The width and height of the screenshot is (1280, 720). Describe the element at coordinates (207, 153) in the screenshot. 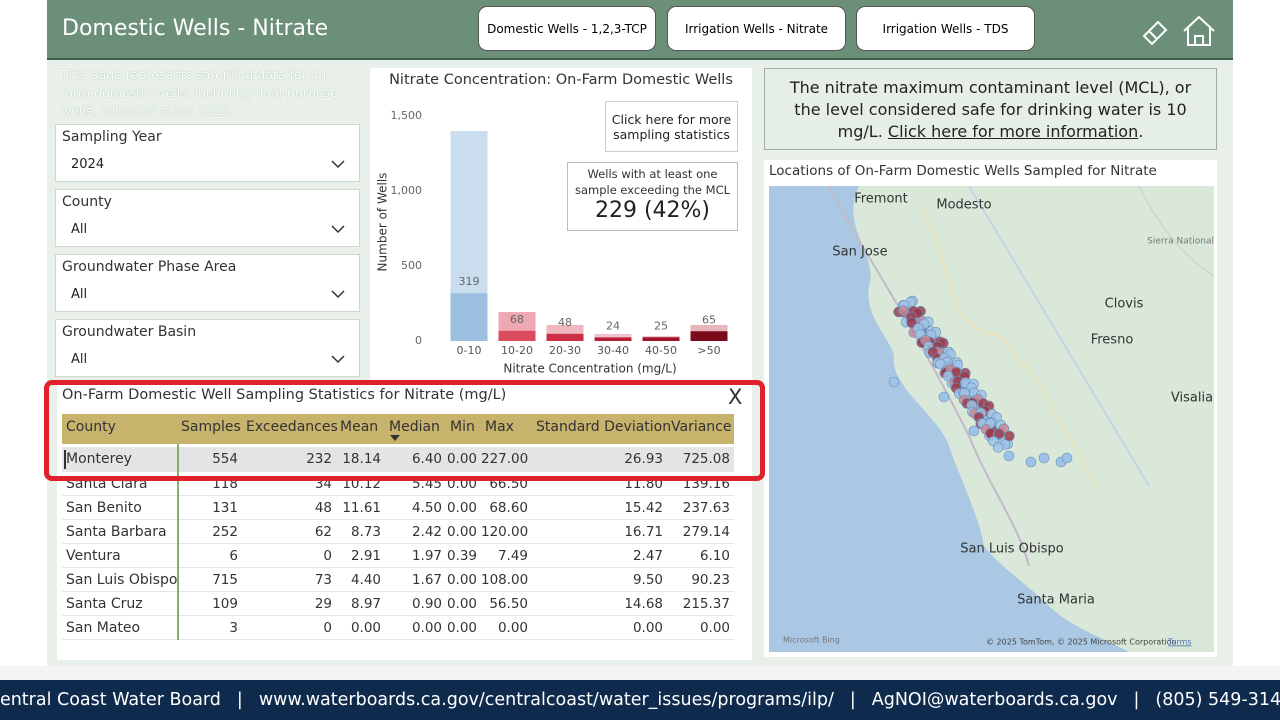

I see `filter: Sampling Year 2024` at that location.